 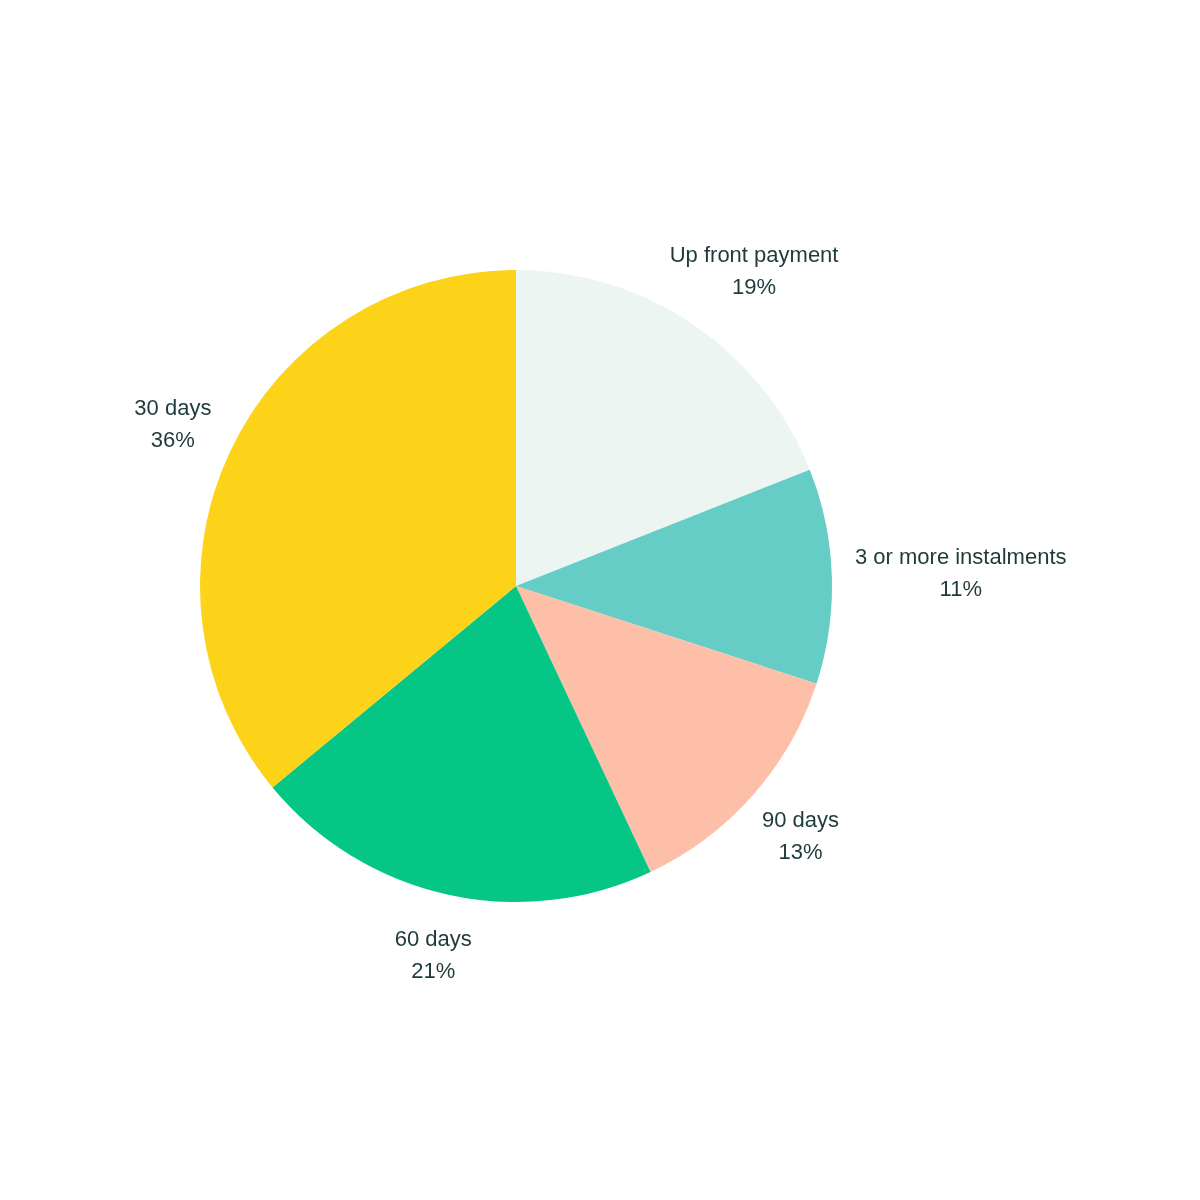 What do you see at coordinates (172, 439) in the screenshot?
I see `data-label: 36%` at bounding box center [172, 439].